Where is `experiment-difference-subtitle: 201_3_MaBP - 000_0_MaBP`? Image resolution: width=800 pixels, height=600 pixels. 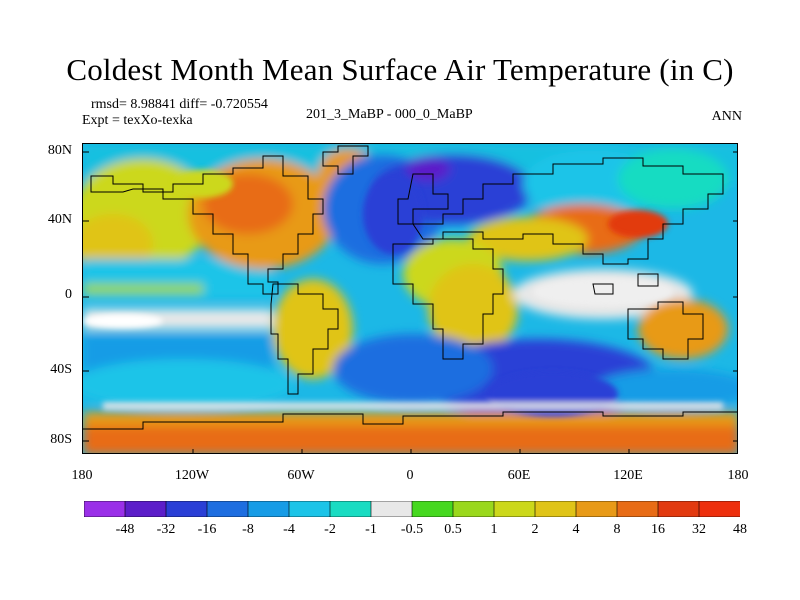 experiment-difference-subtitle: 201_3_MaBP - 000_0_MaBP is located at coordinates (389, 114).